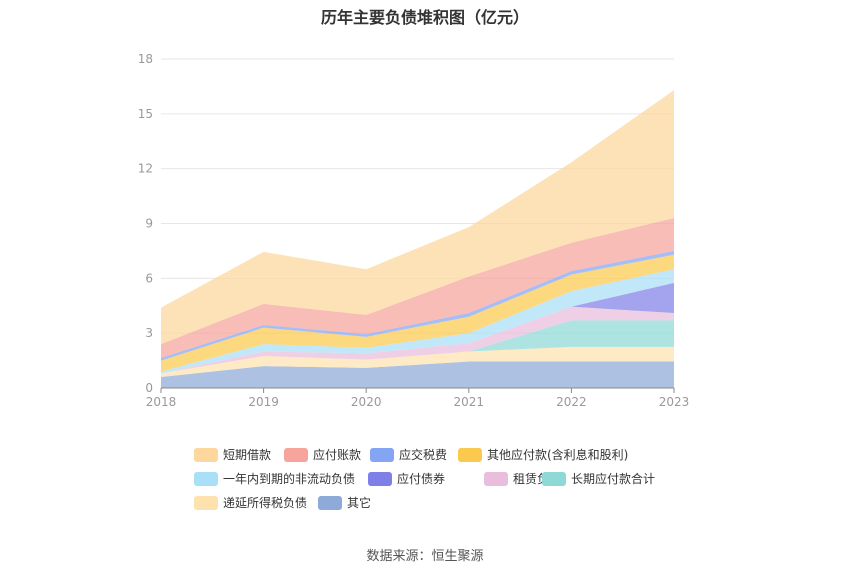 The height and width of the screenshot is (575, 850). What do you see at coordinates (149, 224) in the screenshot?
I see `y-tick-label: 9` at bounding box center [149, 224].